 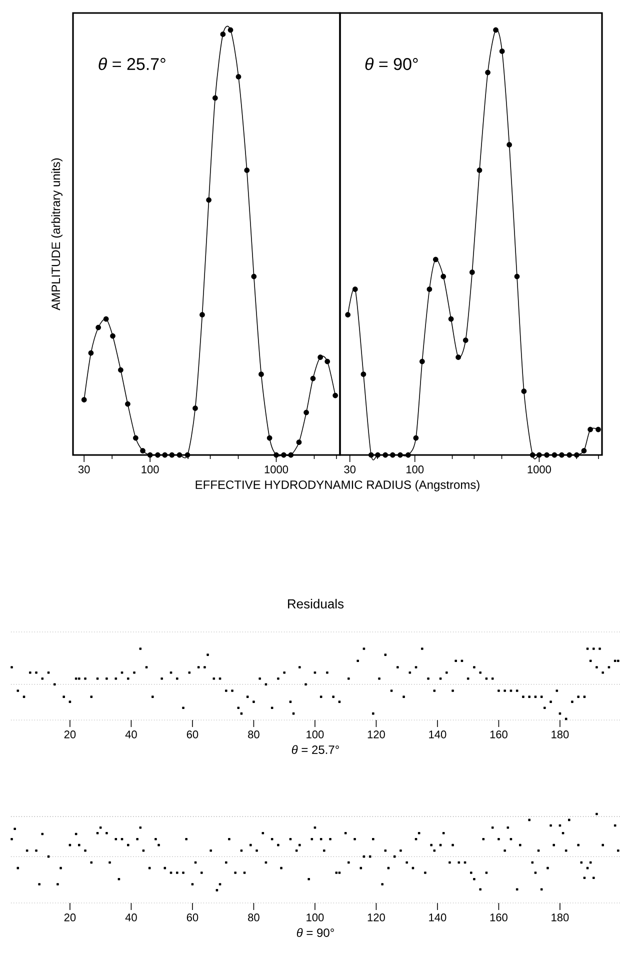 I want to click on x-axis-title: θ = 25.7°, so click(x=315, y=749).